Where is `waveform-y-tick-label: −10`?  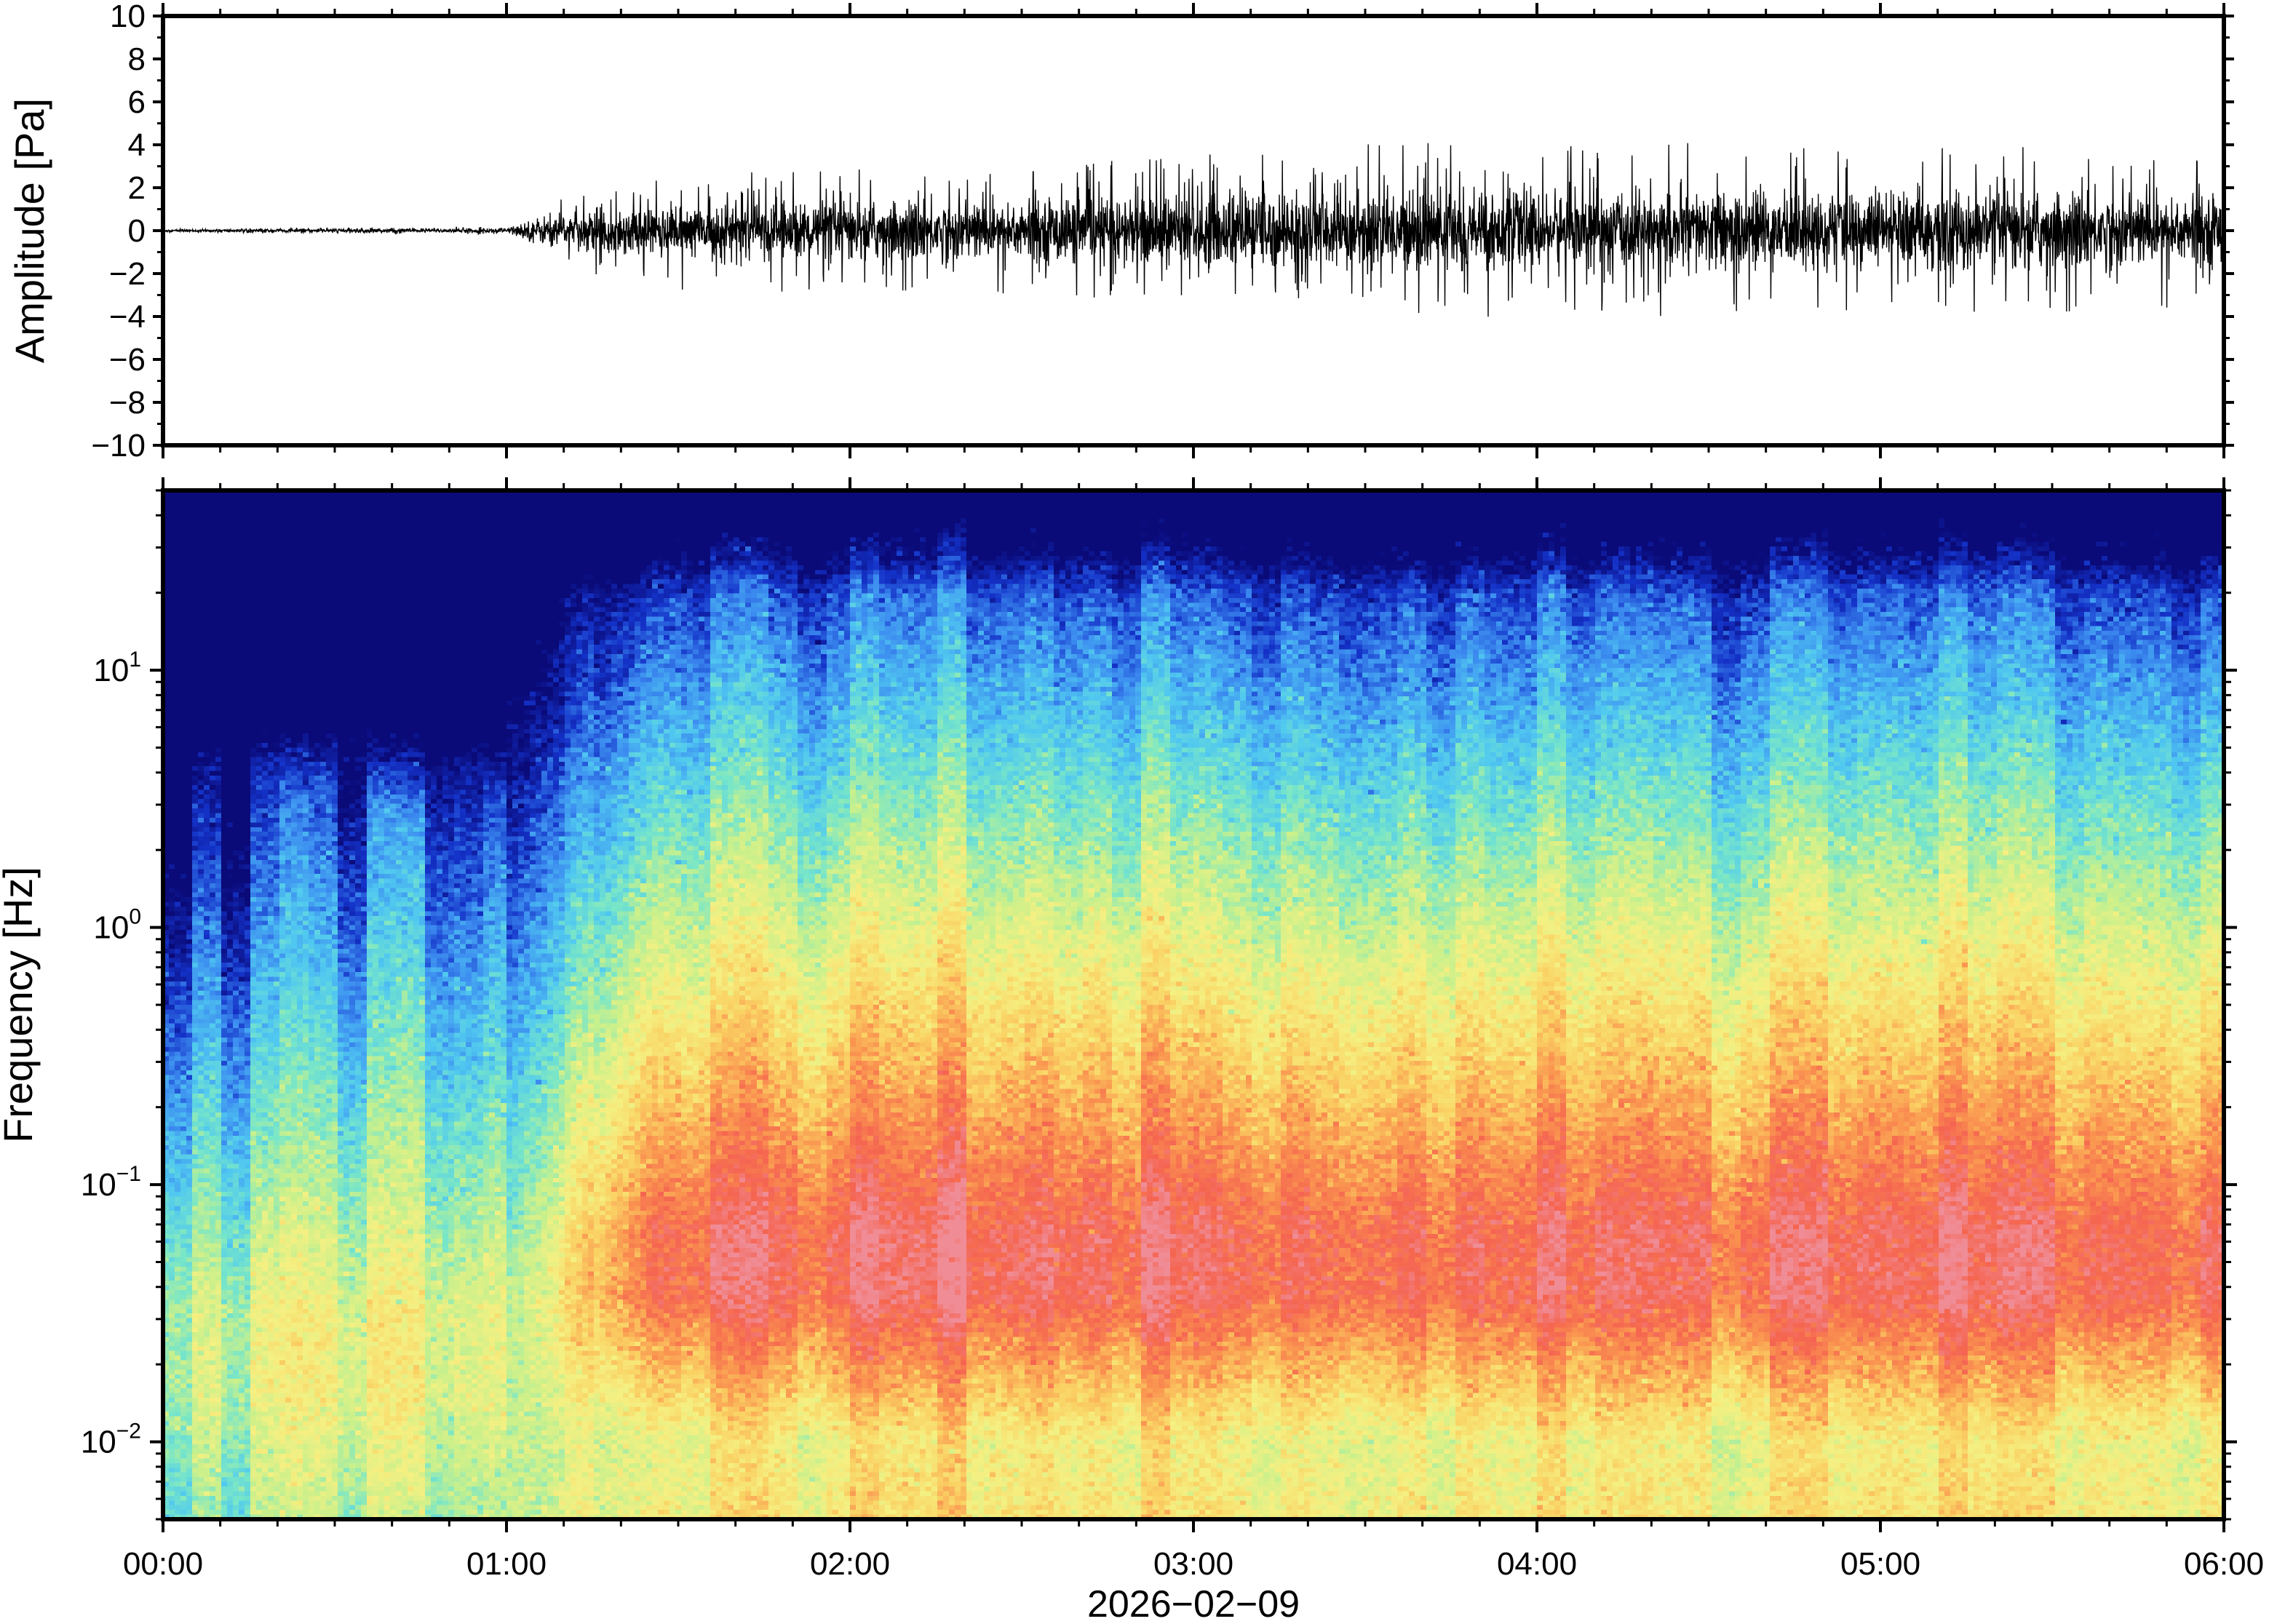 waveform-y-tick-label: −10 is located at coordinates (119, 445).